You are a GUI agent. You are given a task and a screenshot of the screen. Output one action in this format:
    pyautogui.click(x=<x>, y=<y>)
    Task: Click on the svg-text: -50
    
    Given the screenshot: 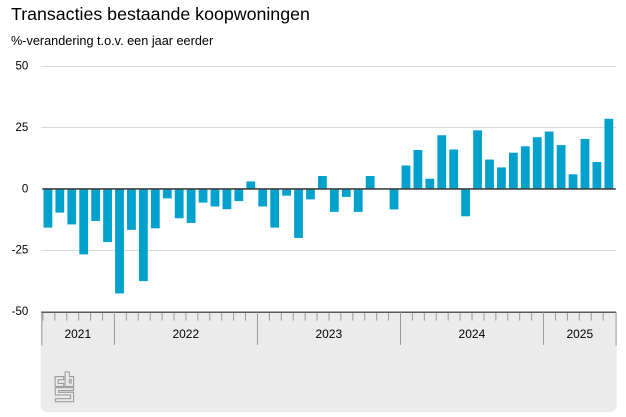 What is the action you would take?
    pyautogui.click(x=20, y=312)
    